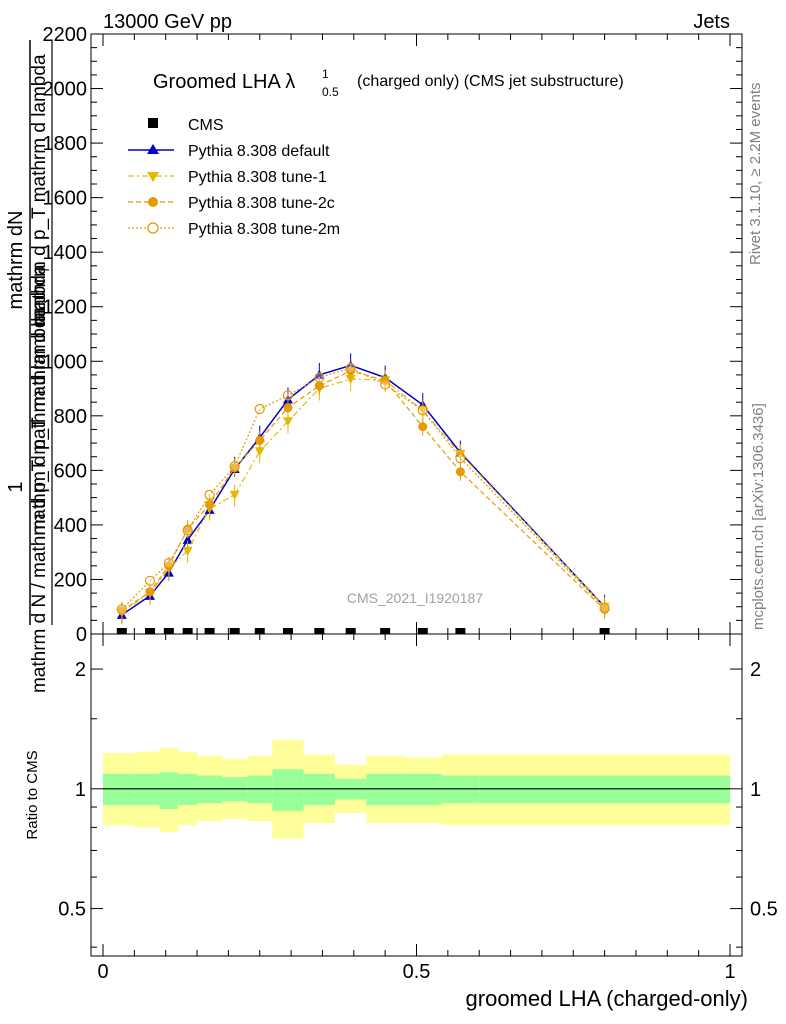 The height and width of the screenshot is (1024, 786). What do you see at coordinates (39, 189) in the screenshot?
I see `ylabel-denominator-top: mathrm d p_T mathrm d lambda` at bounding box center [39, 189].